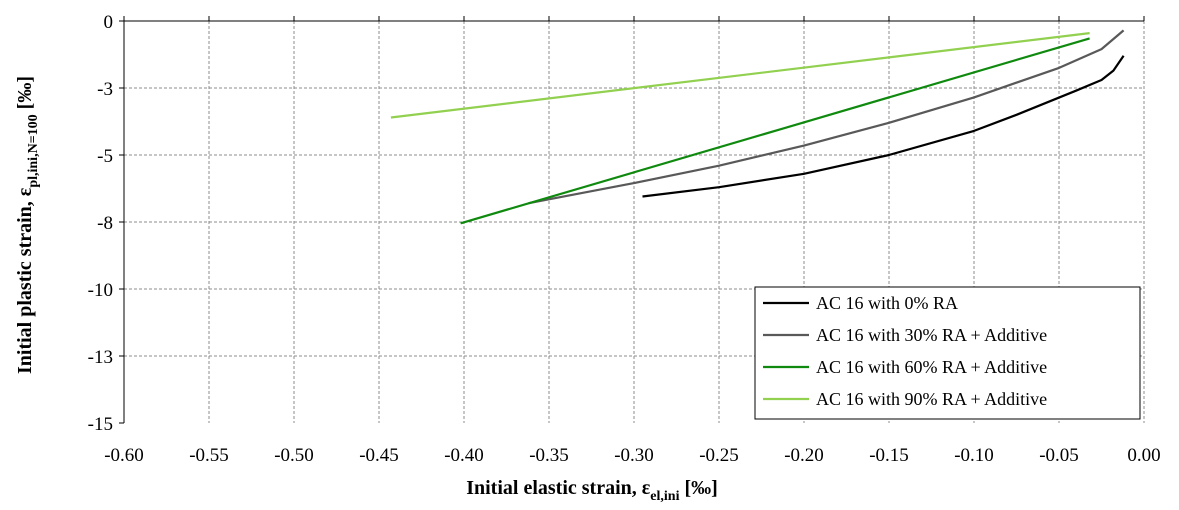 Image resolution: width=1179 pixels, height=510 pixels. I want to click on x-tick-label: -0.60, so click(124, 455).